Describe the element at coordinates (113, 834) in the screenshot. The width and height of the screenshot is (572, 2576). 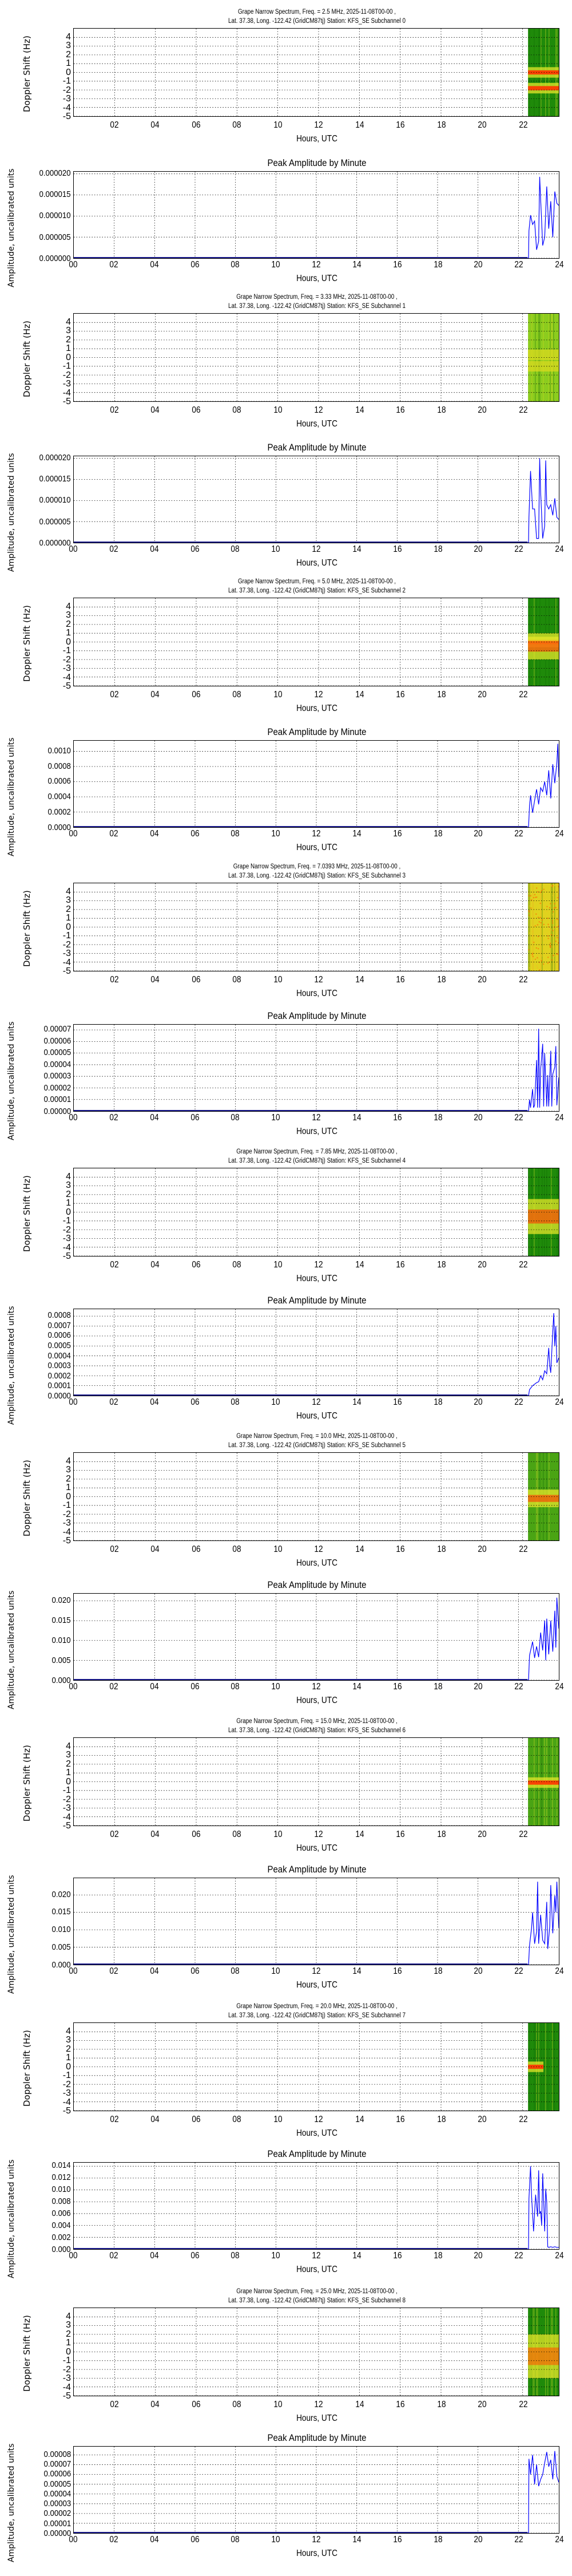
I see `amplitude-x-tick: 02` at that location.